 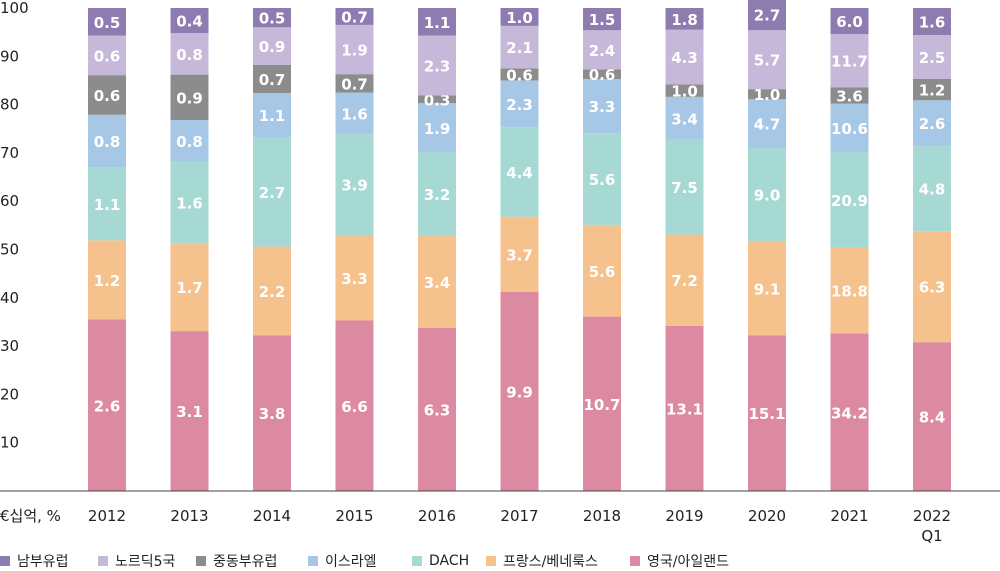 I want to click on bar-value-label: 15.1, so click(x=766, y=414).